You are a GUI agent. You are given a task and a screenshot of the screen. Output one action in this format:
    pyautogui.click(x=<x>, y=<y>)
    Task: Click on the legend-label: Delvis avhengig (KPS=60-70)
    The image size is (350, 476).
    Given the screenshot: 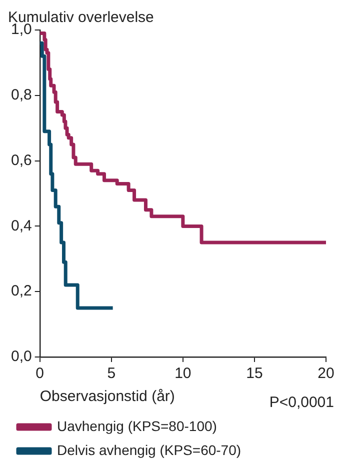 What is the action you would take?
    pyautogui.click(x=149, y=450)
    